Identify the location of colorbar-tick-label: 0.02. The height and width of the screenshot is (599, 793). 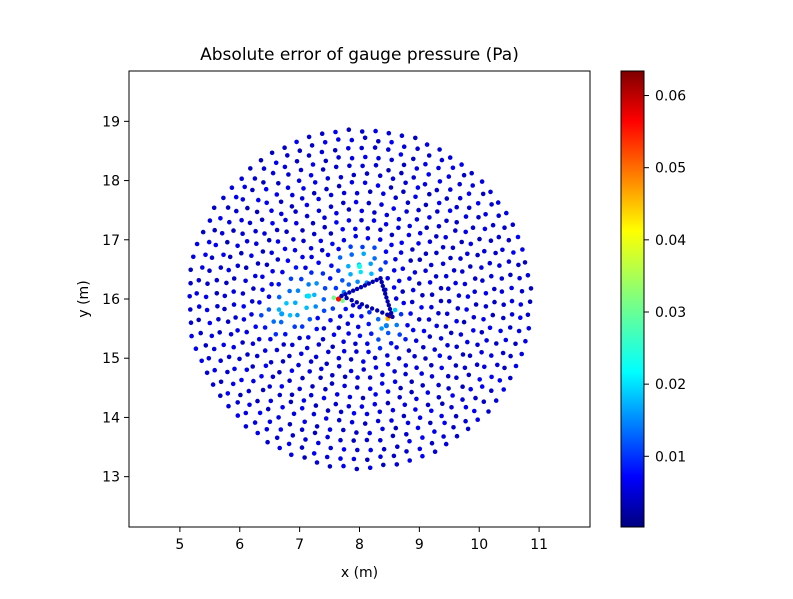
(670, 385).